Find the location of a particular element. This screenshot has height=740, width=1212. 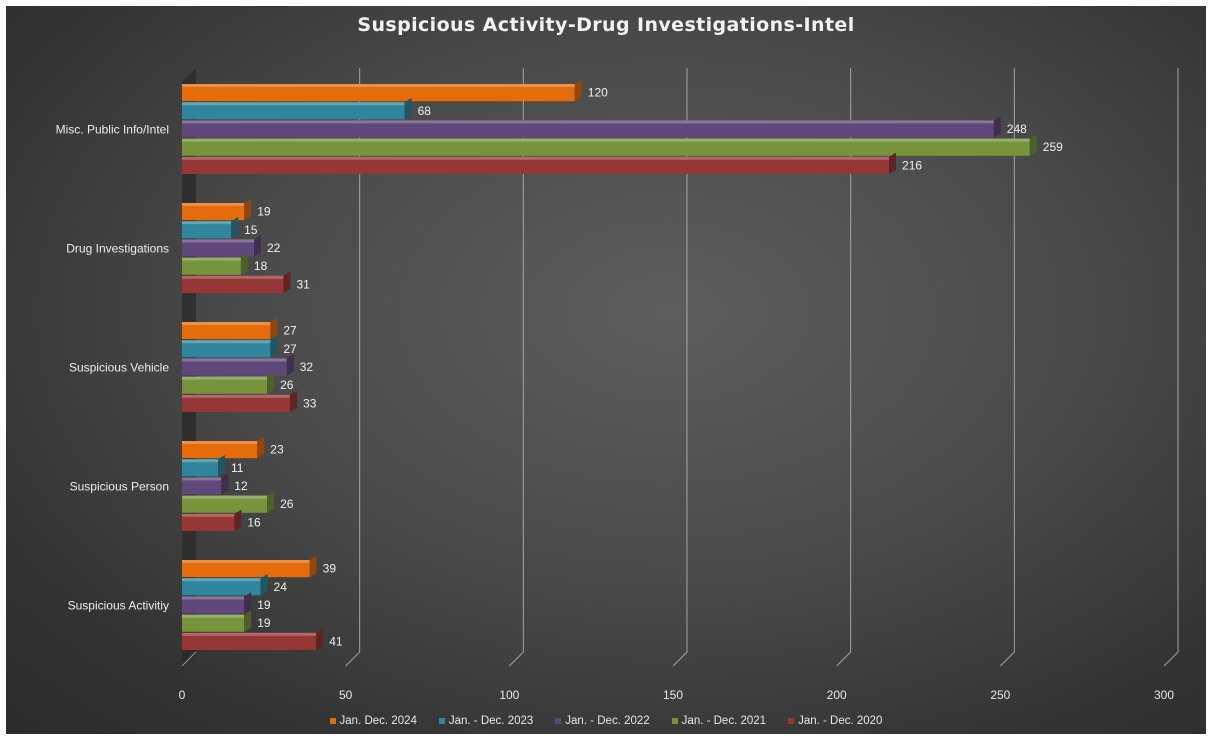

data-label: 18 is located at coordinates (261, 266).